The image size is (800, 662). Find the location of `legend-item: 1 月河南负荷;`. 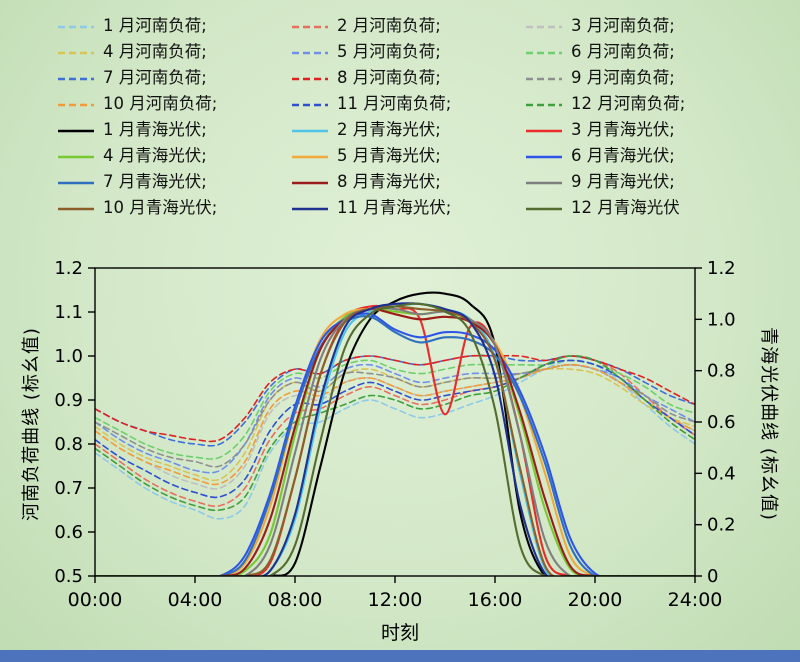

legend-item: 1 月河南负荷; is located at coordinates (166, 26).